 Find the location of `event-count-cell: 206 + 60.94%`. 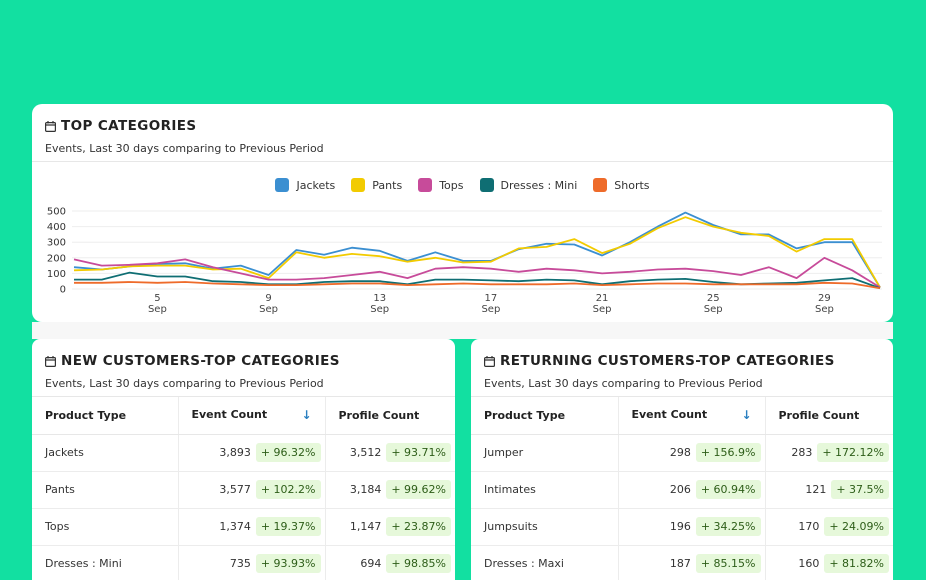

event-count-cell: 206 + 60.94% is located at coordinates (691, 490).